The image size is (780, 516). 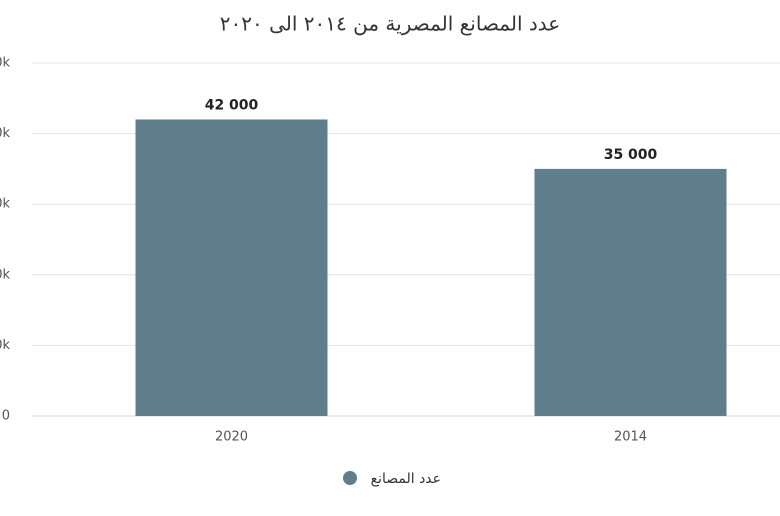 I want to click on y-tick-label: 10k, so click(x=5, y=345).